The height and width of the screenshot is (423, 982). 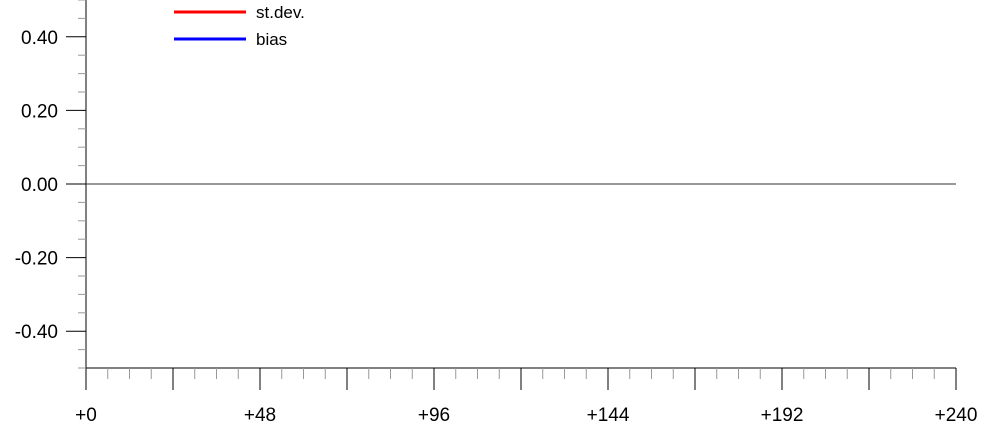 I want to click on legend-label-bias: bias, so click(x=271, y=39).